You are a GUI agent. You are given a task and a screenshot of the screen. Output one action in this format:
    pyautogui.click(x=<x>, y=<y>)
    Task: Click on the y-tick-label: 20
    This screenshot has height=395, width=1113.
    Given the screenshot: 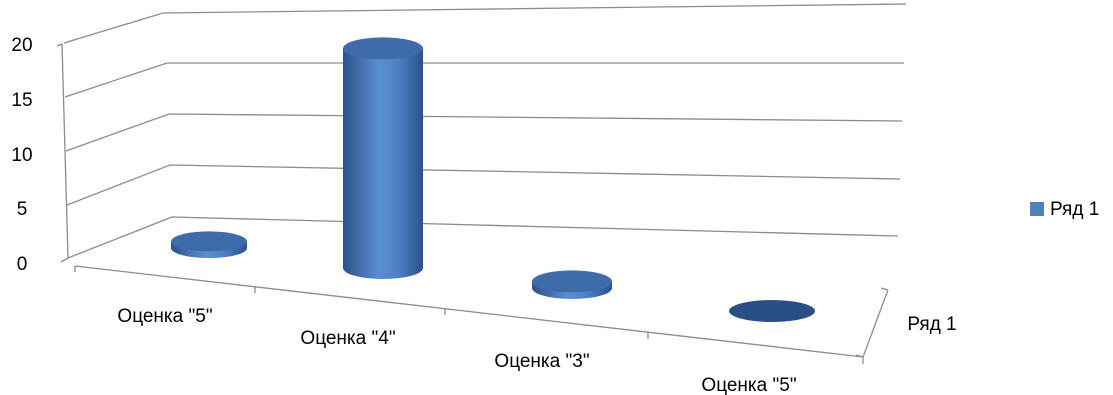 What is the action you would take?
    pyautogui.click(x=21, y=45)
    